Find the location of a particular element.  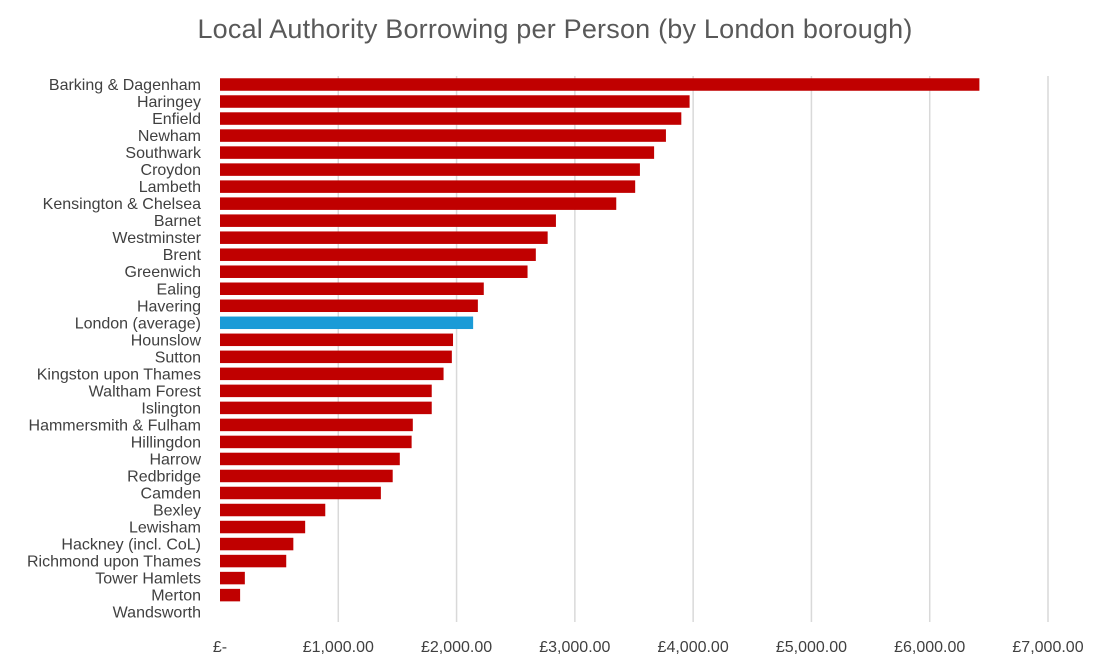

category-label: Bexley is located at coordinates (177, 511).